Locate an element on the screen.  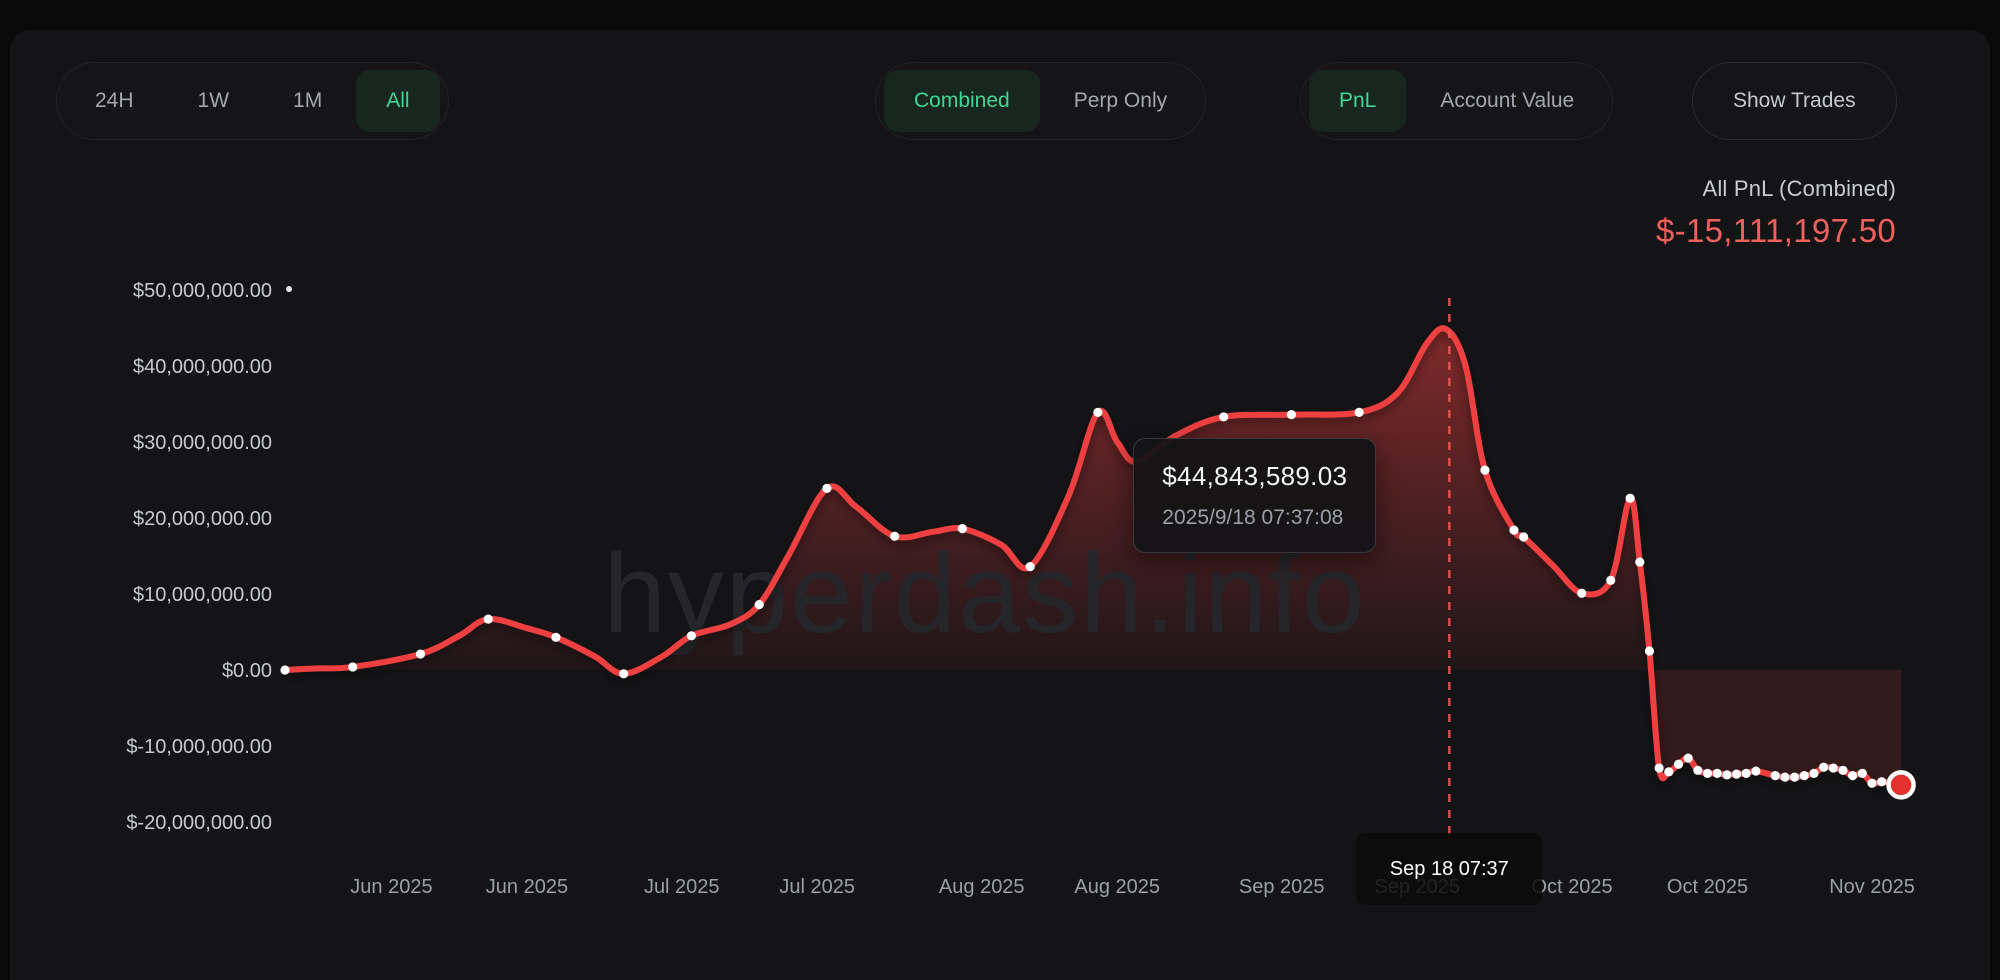
pnl-summary-title: All PnL (Combined) is located at coordinates (1799, 188).